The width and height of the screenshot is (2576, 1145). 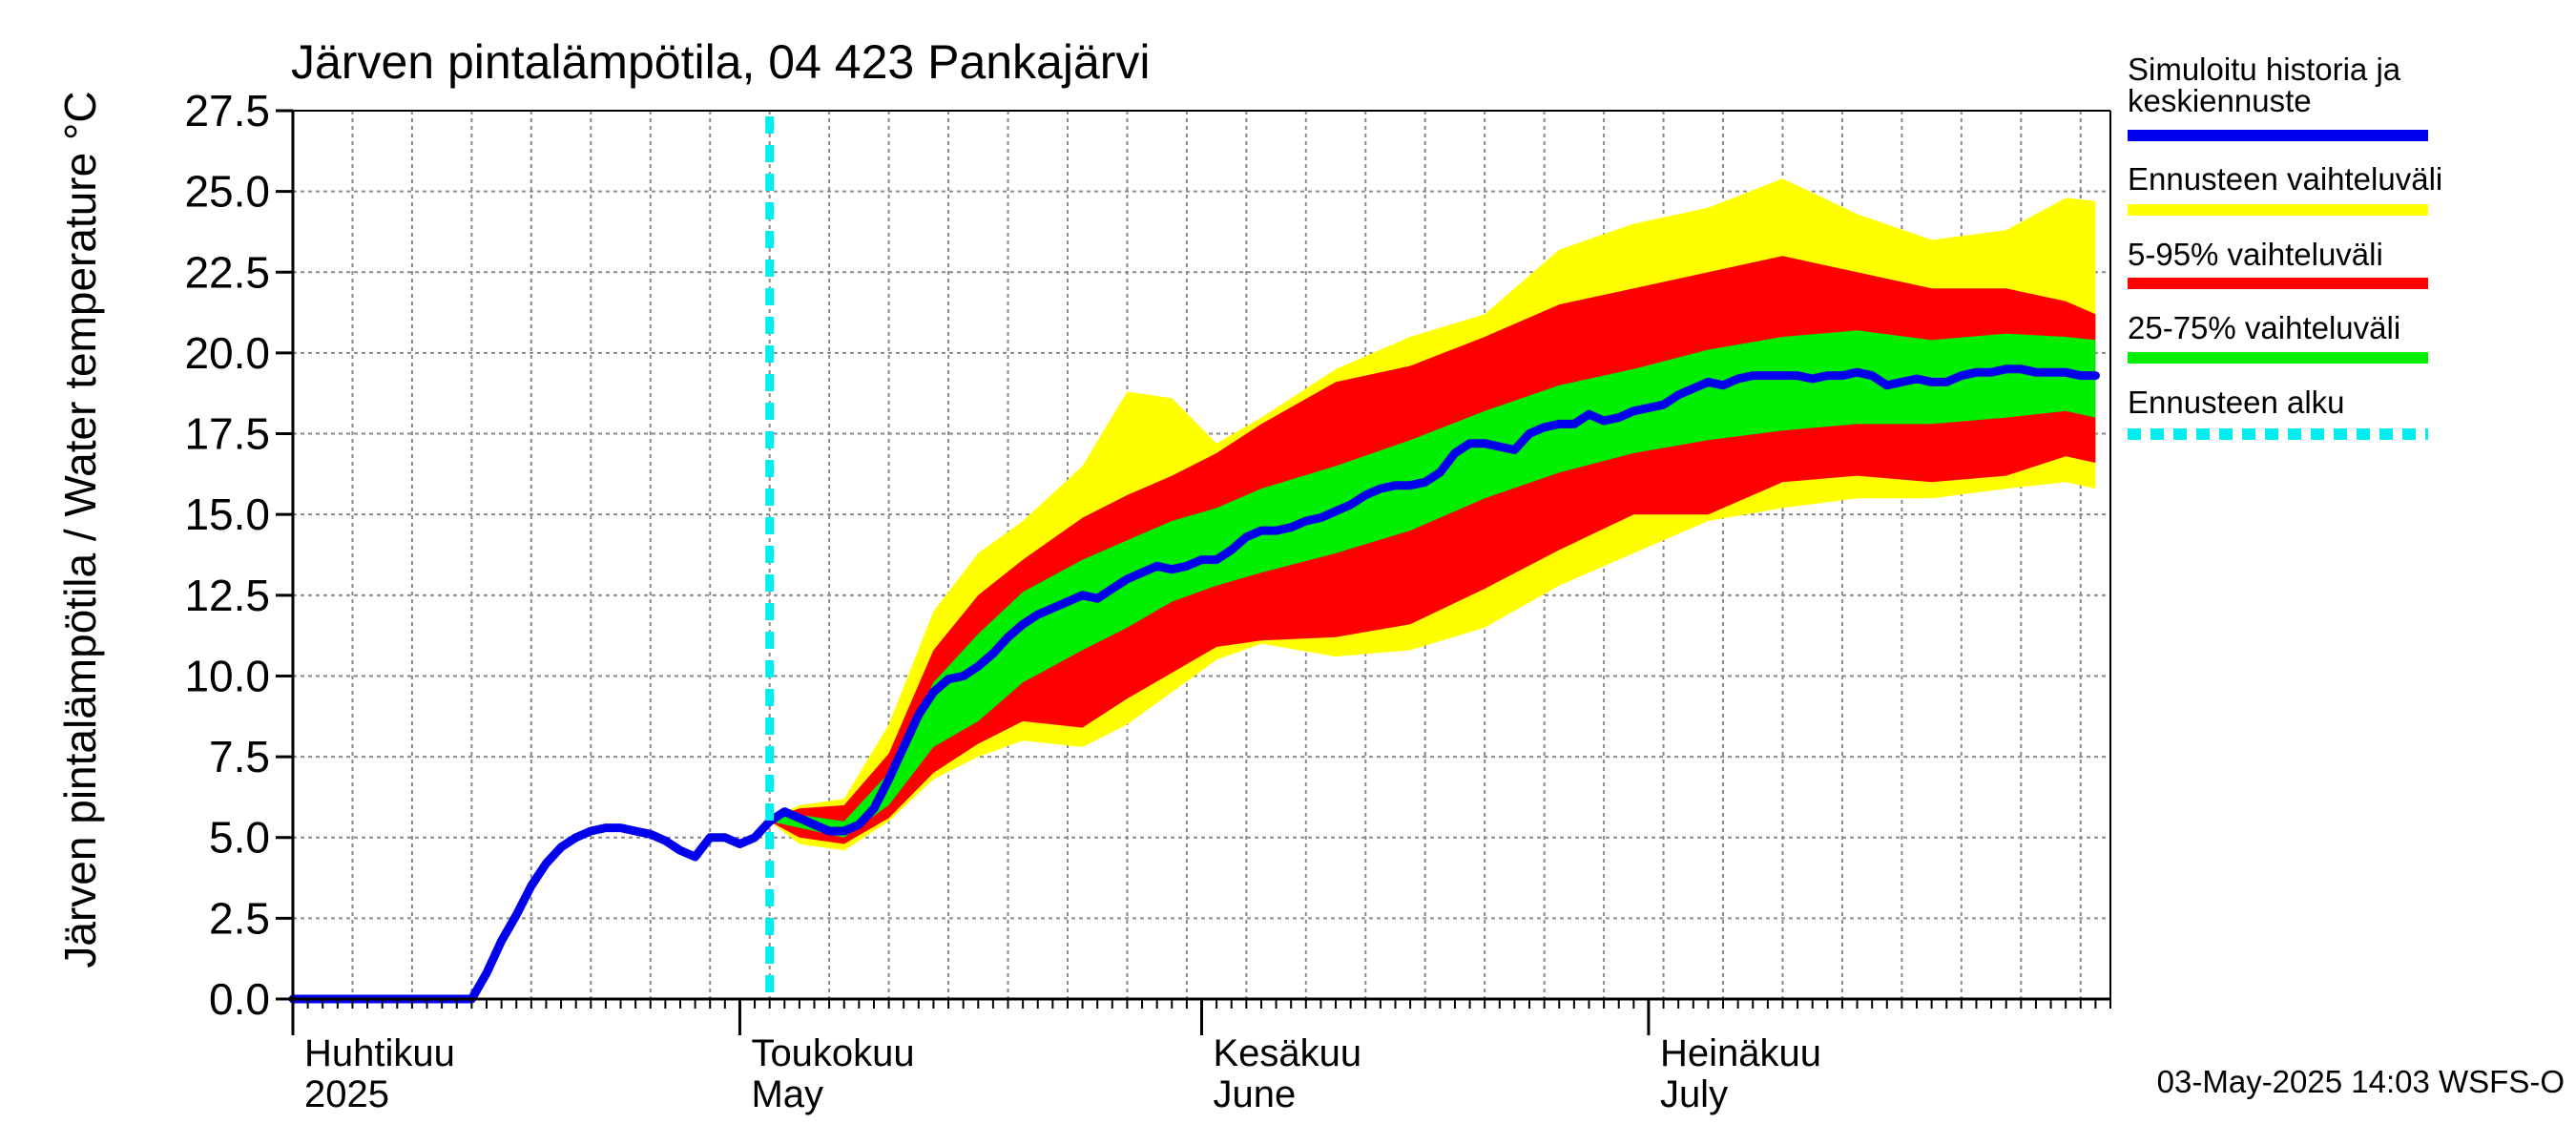 I want to click on month-label-fi: Toukokuu, so click(x=832, y=1053).